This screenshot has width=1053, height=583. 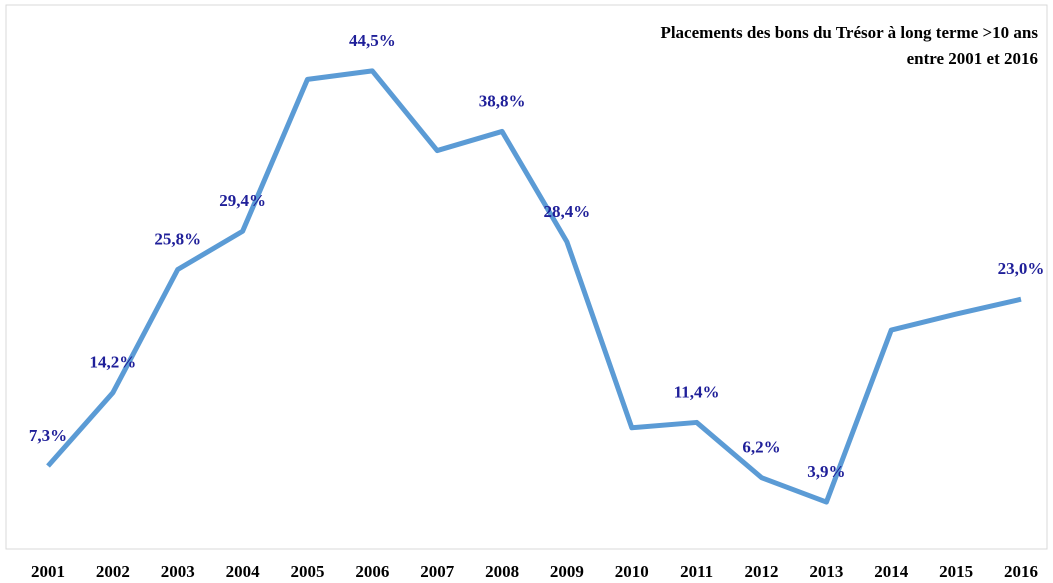 What do you see at coordinates (761, 447) in the screenshot?
I see `data-label: 6,2%` at bounding box center [761, 447].